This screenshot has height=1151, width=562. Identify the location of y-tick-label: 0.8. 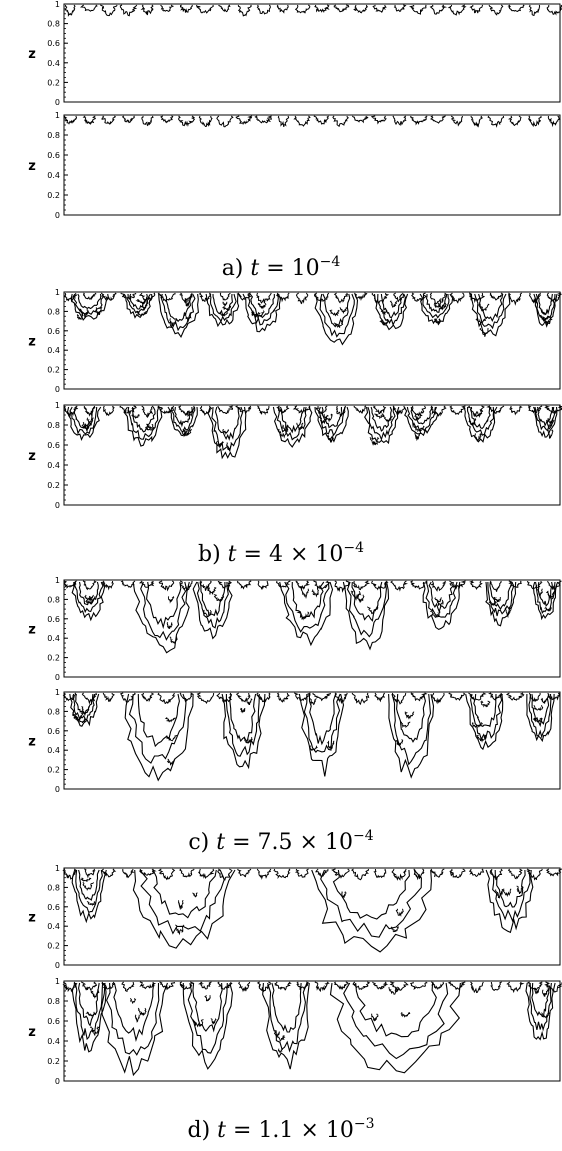
(53, 425).